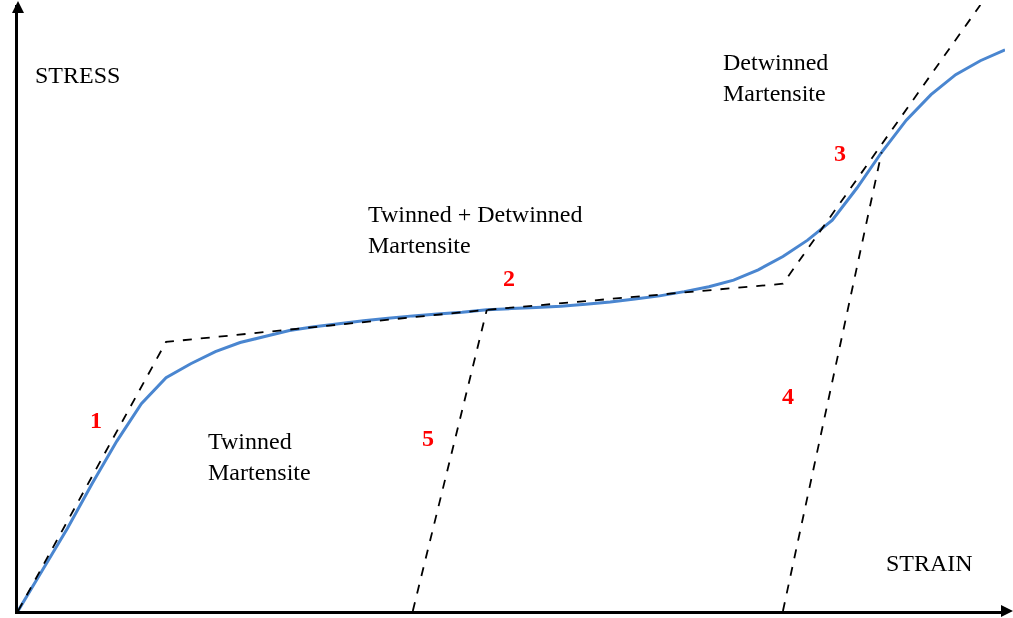 This screenshot has height=618, width=1013. What do you see at coordinates (78, 75) in the screenshot?
I see `y-axis-title: STRESS` at bounding box center [78, 75].